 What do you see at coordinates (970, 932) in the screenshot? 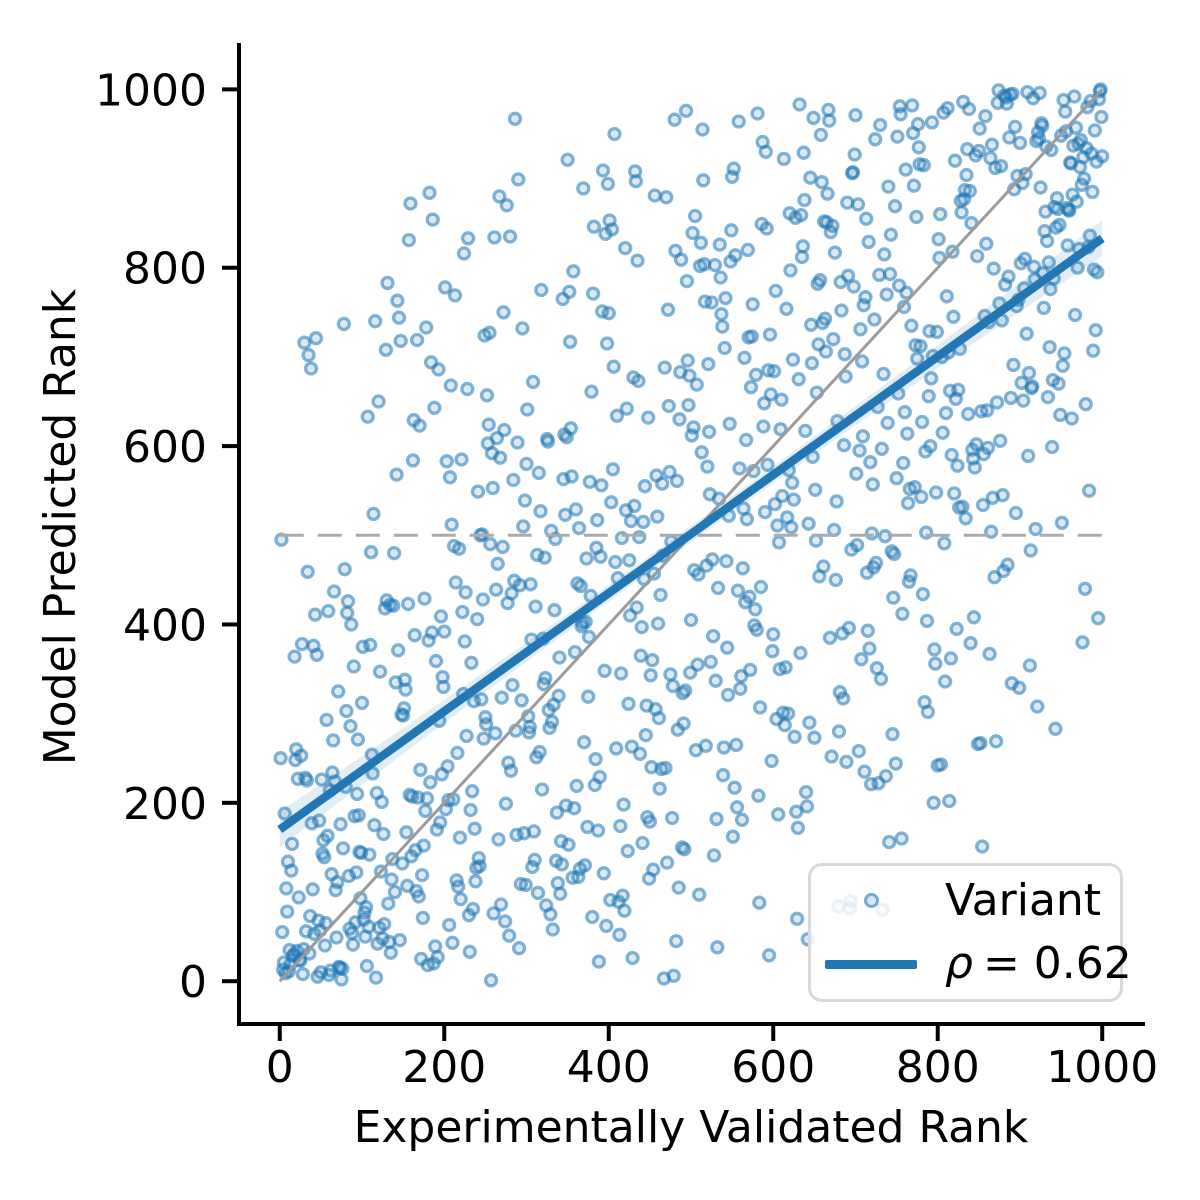
I see `legend: Variant ρ = 0.62` at bounding box center [970, 932].